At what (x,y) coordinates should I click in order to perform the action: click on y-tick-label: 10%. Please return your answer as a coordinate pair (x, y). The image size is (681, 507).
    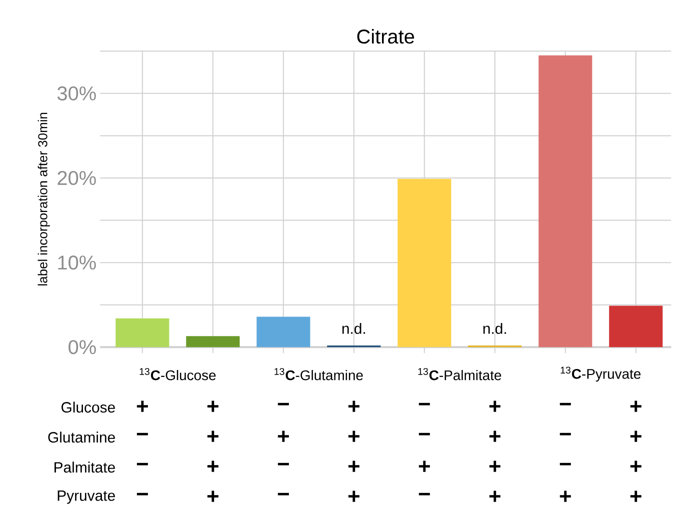
    Looking at the image, I should click on (77, 263).